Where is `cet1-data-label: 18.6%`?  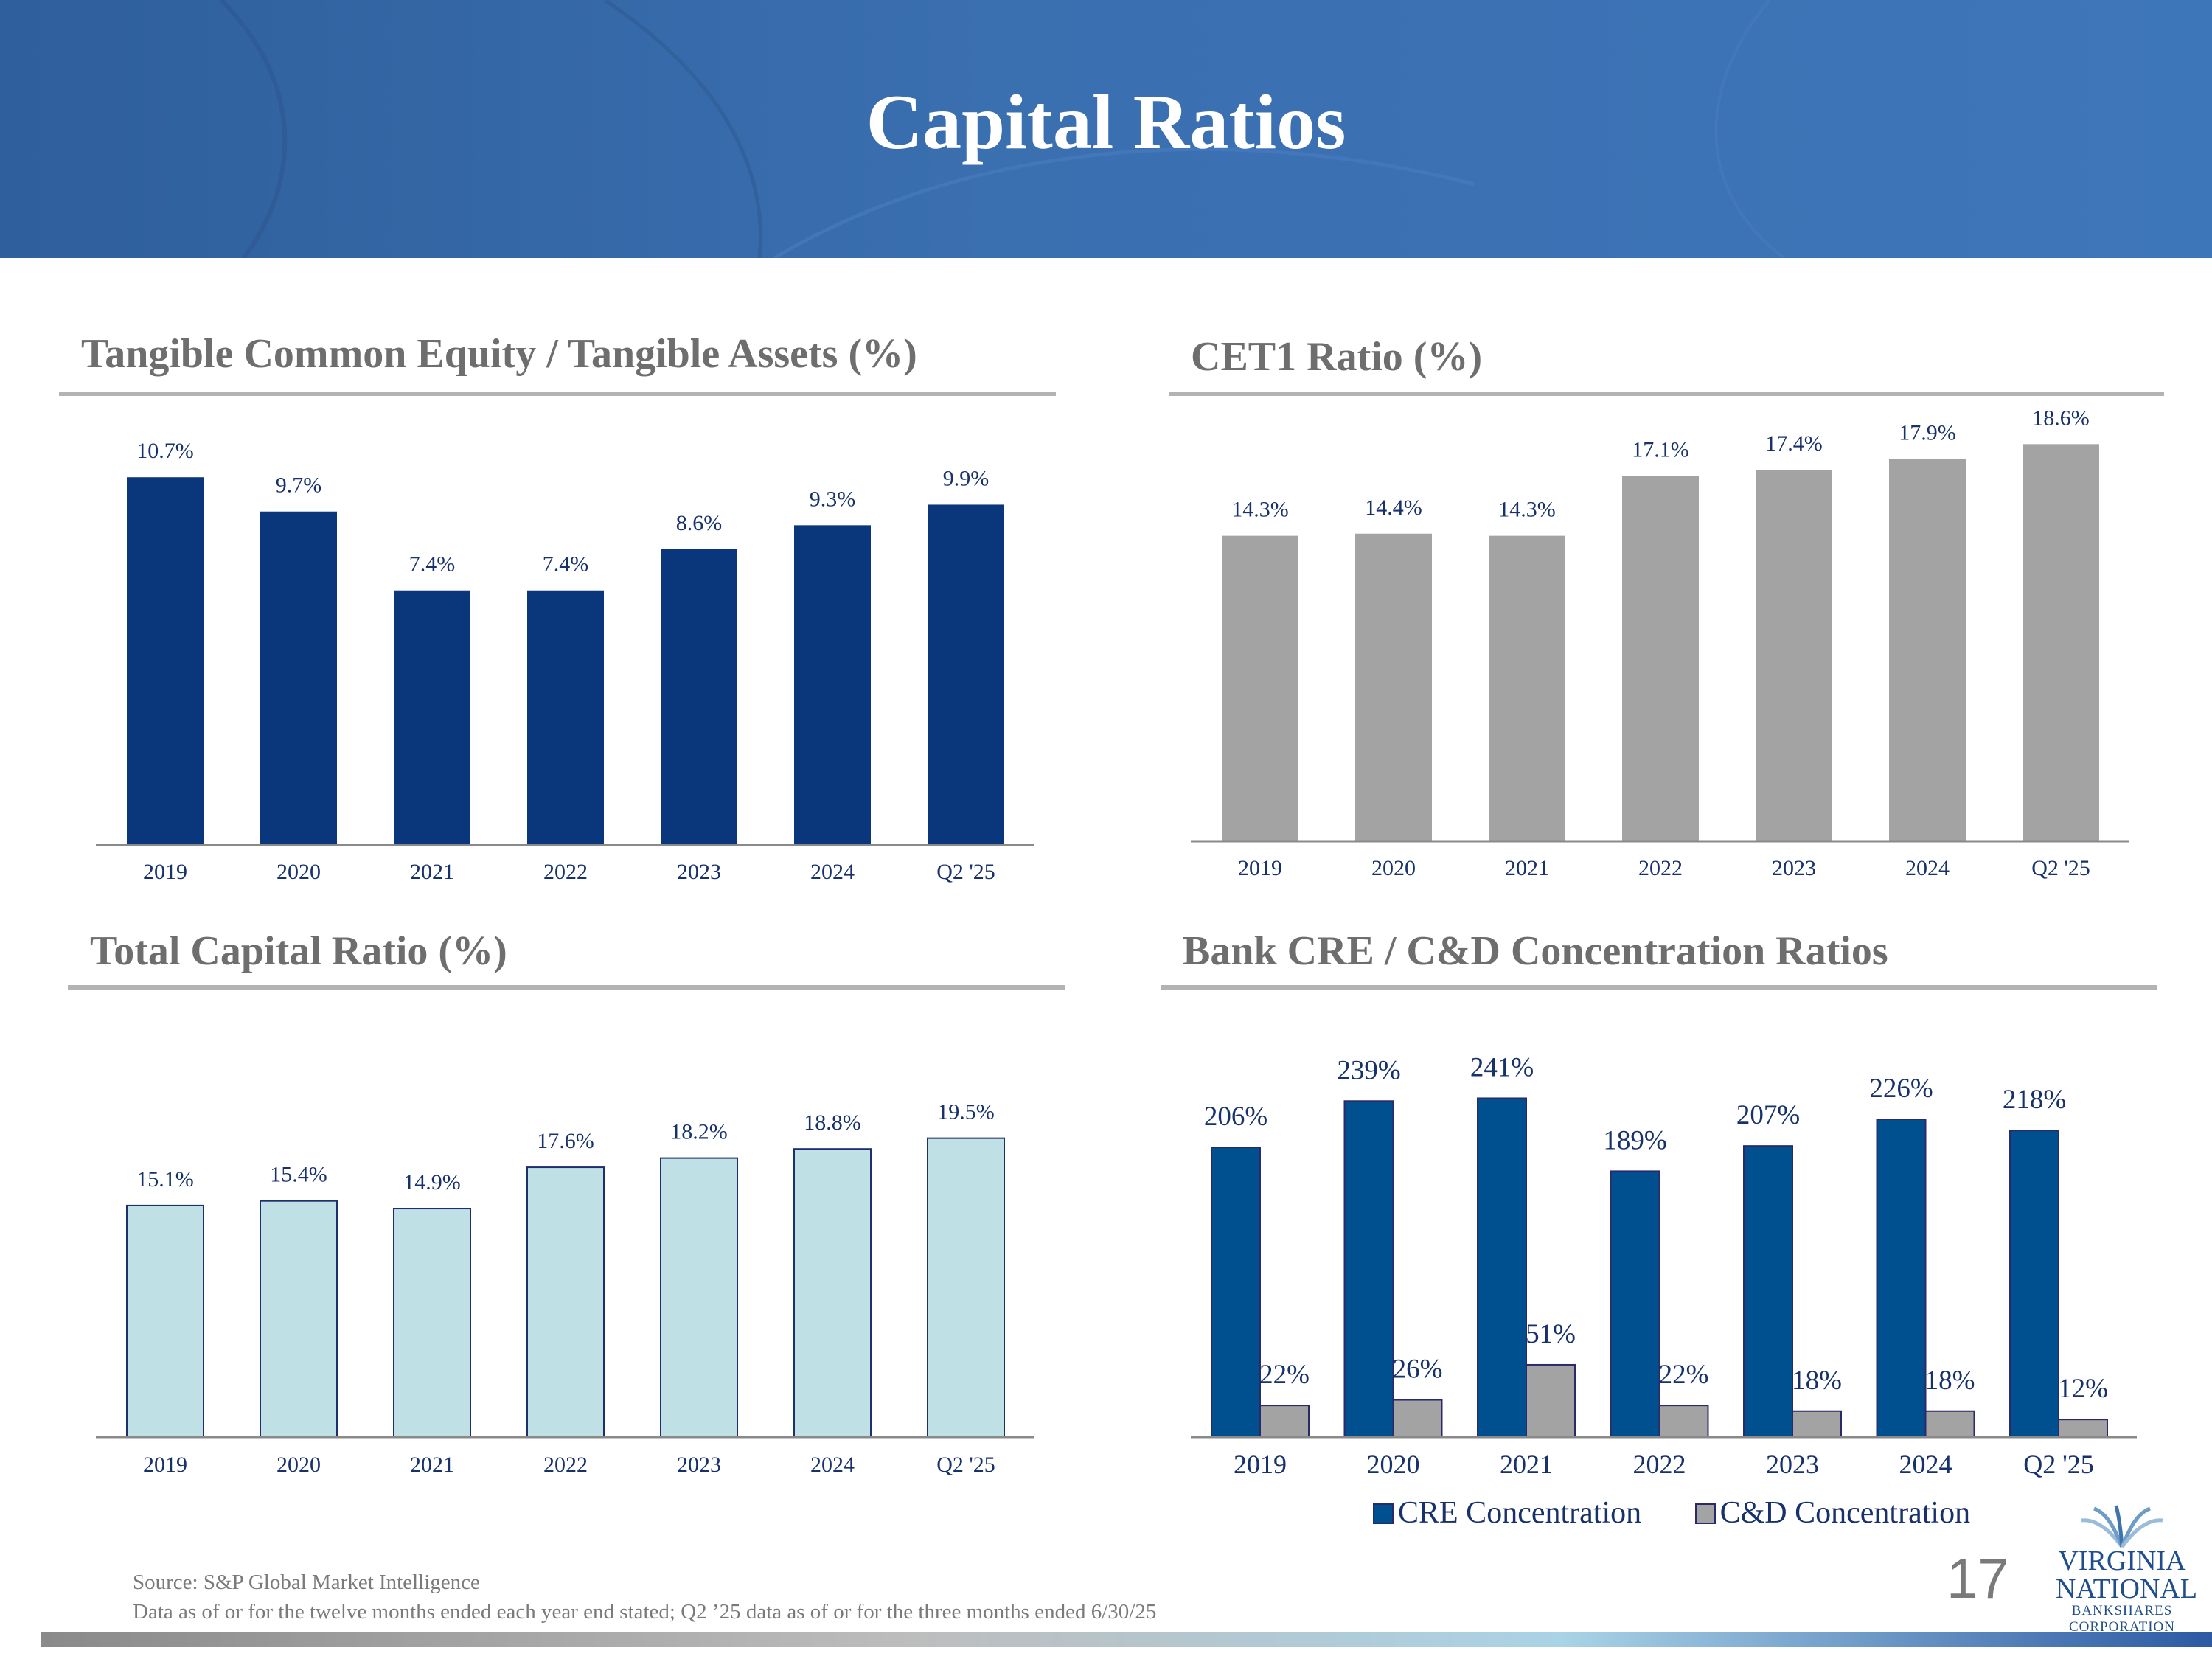 cet1-data-label: 18.6% is located at coordinates (2061, 418).